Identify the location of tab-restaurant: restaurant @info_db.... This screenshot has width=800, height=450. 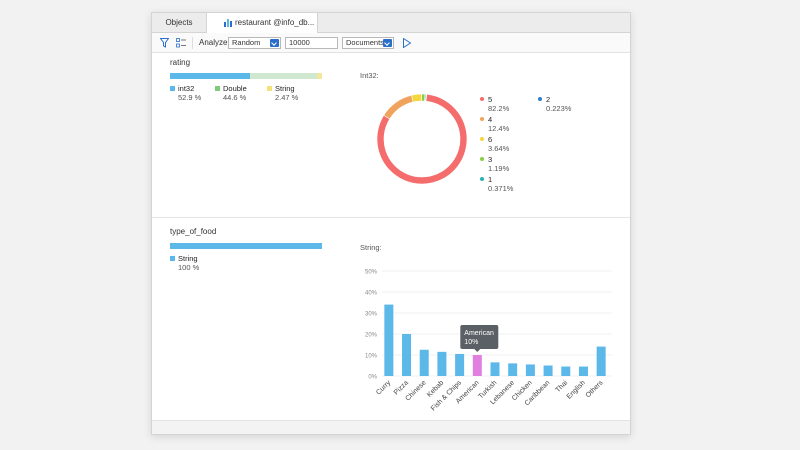
(262, 23).